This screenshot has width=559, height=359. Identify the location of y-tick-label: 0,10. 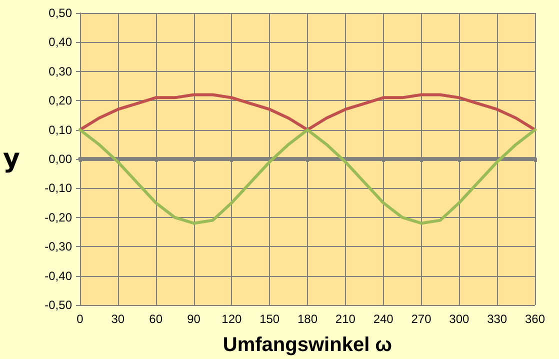
(60, 129).